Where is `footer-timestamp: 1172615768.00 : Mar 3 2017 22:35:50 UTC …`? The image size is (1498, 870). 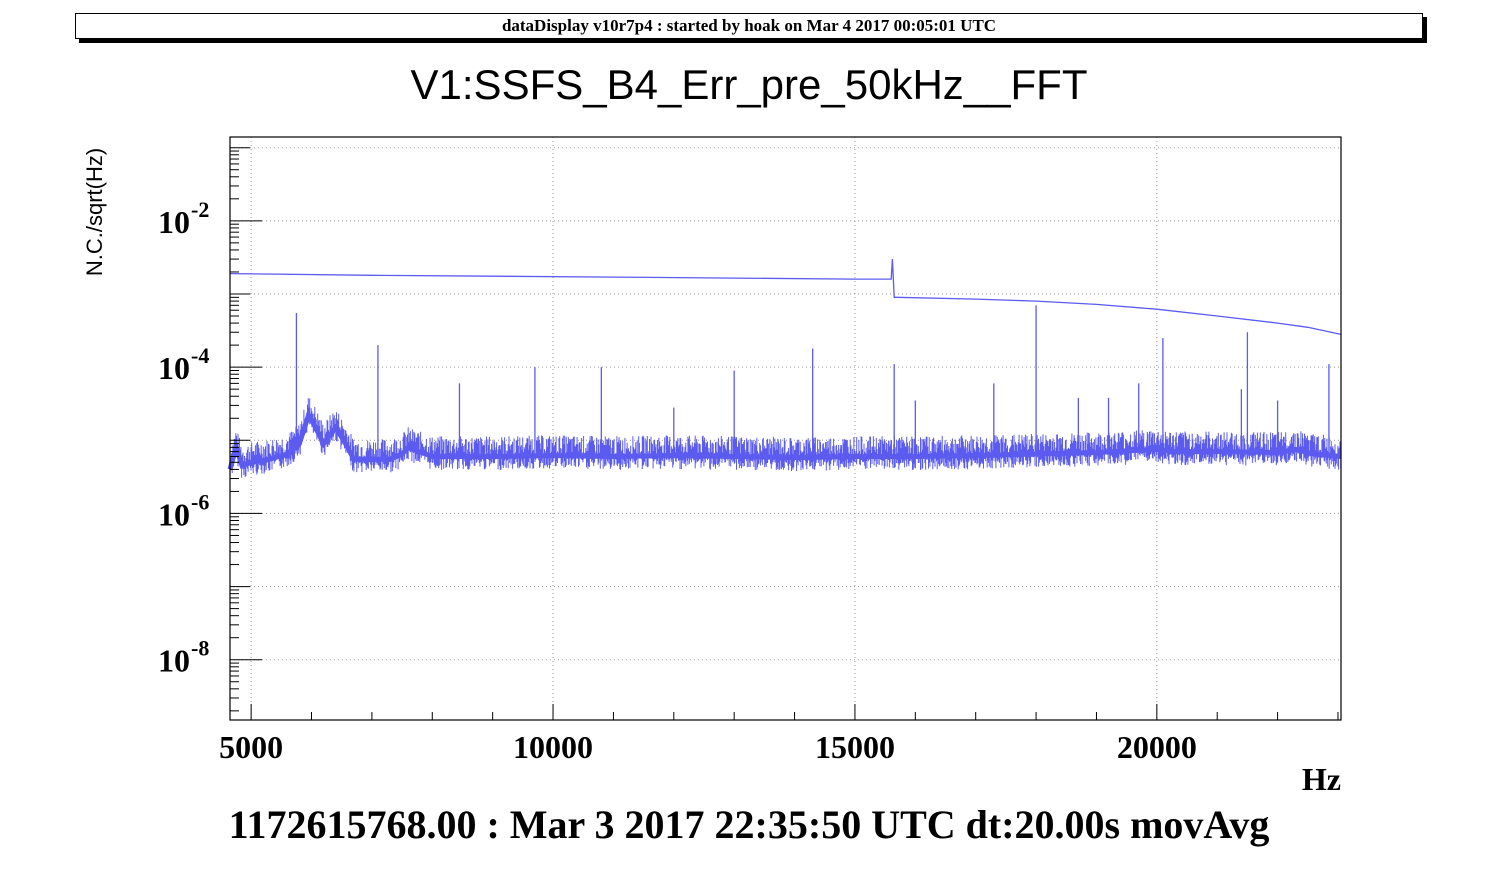 footer-timestamp: 1172615768.00 : Mar 3 2017 22:35:50 UTC … is located at coordinates (749, 824).